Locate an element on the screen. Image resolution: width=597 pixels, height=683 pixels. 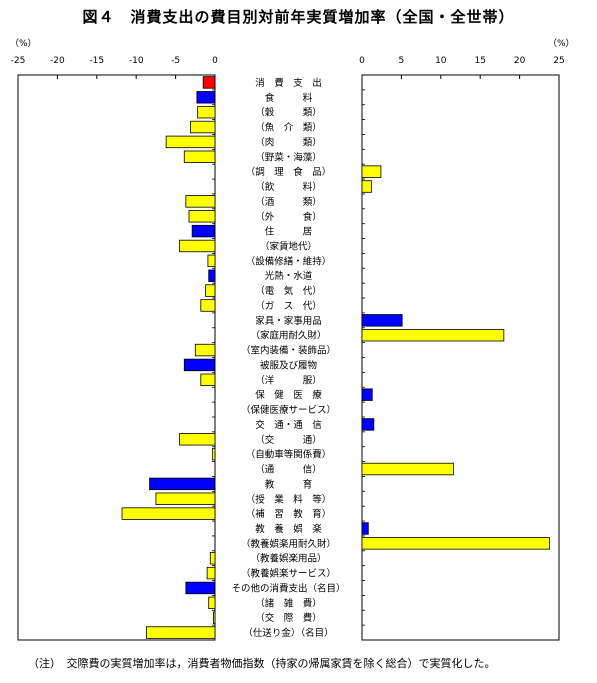
category-label: （教養娯楽用品） is located at coordinates (288, 559).